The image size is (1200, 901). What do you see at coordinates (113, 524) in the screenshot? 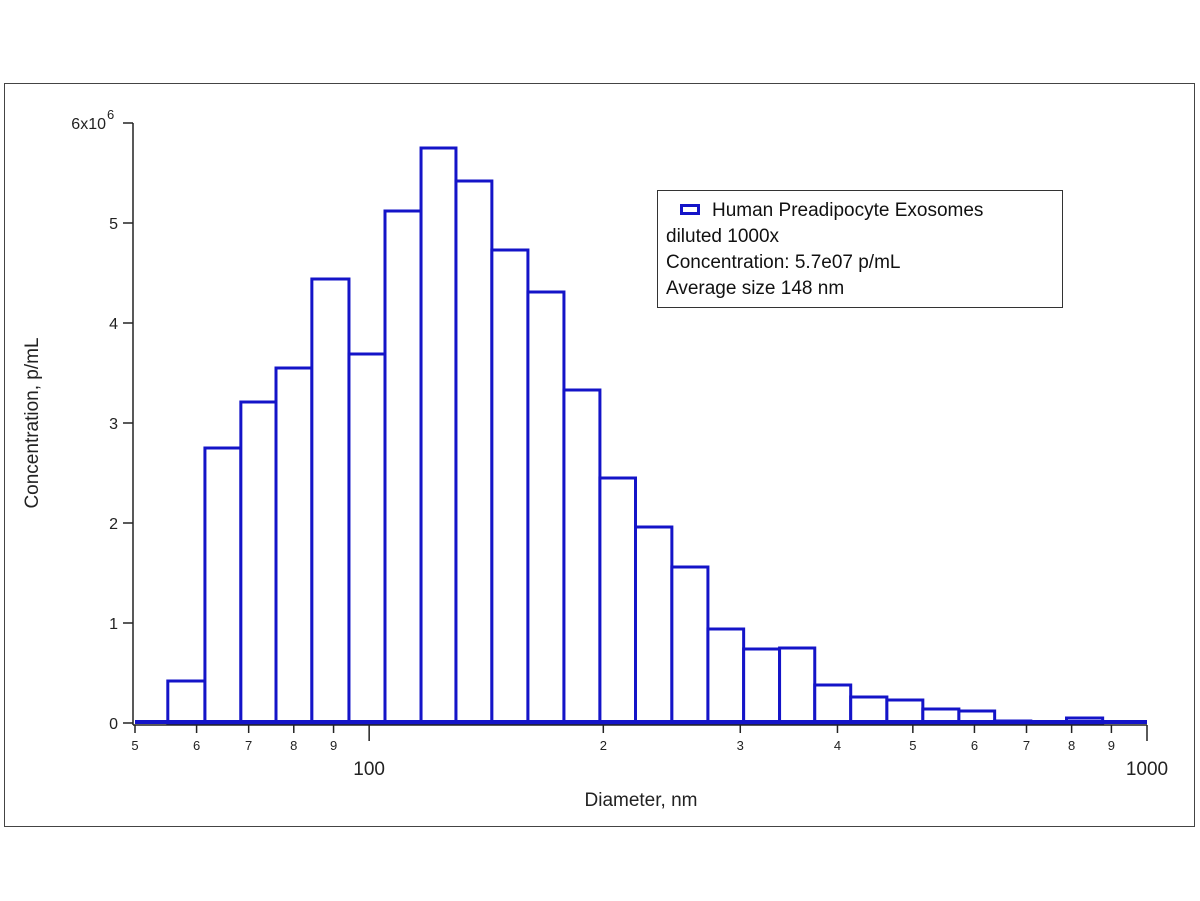
I see `y-tick-label: 2` at bounding box center [113, 524].